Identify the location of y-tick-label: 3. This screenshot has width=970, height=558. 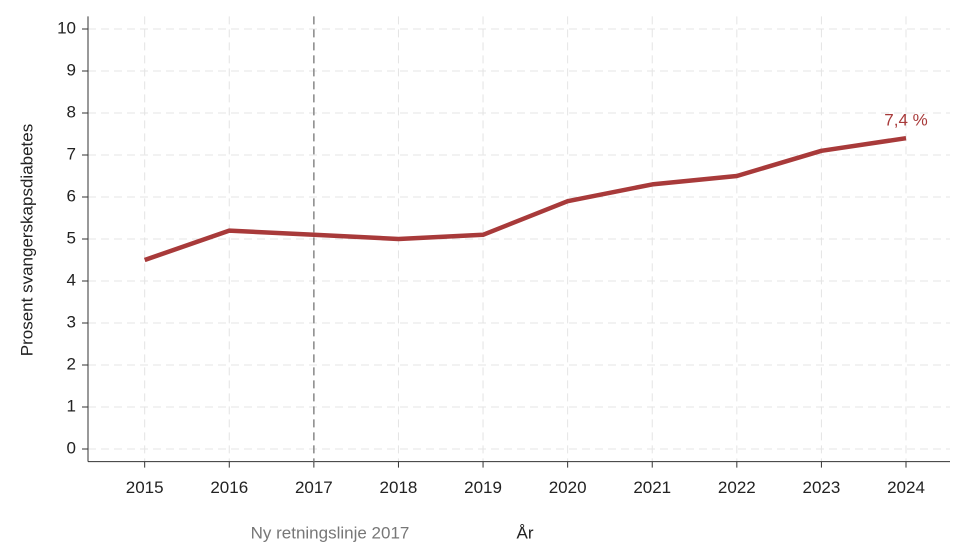
(71, 321).